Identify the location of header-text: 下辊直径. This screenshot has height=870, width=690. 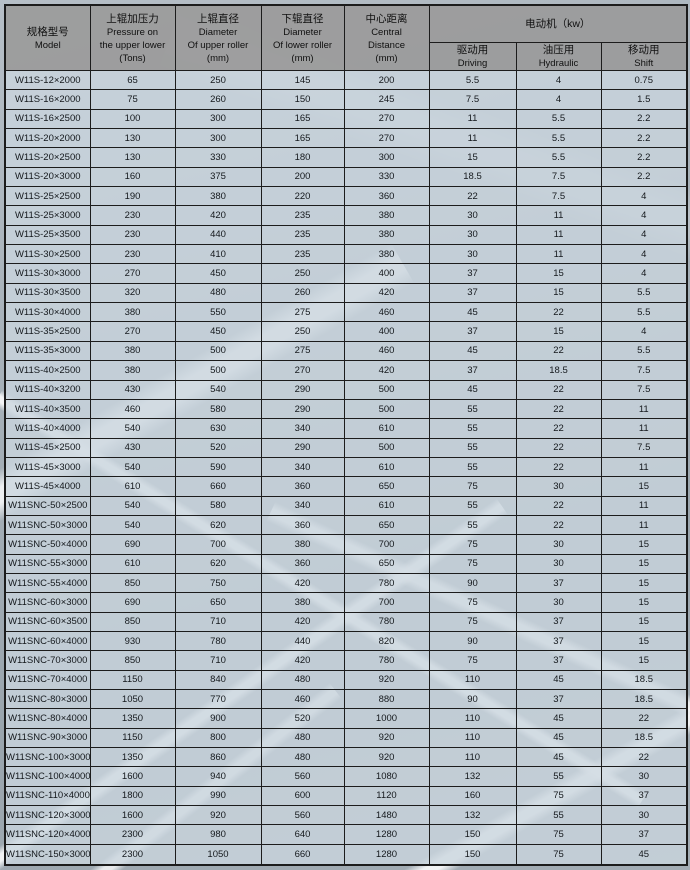
(302, 18).